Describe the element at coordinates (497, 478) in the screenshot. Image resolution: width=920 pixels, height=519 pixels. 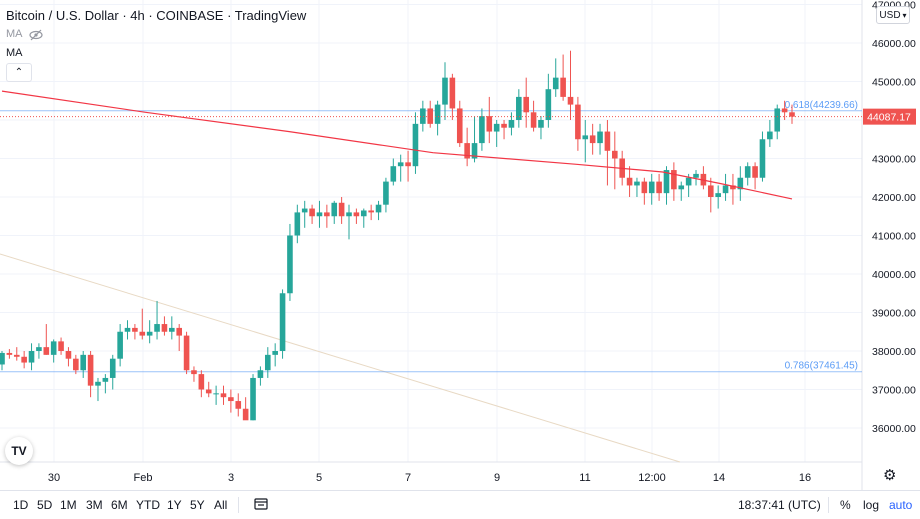
I see `time-axis-label: 9` at that location.